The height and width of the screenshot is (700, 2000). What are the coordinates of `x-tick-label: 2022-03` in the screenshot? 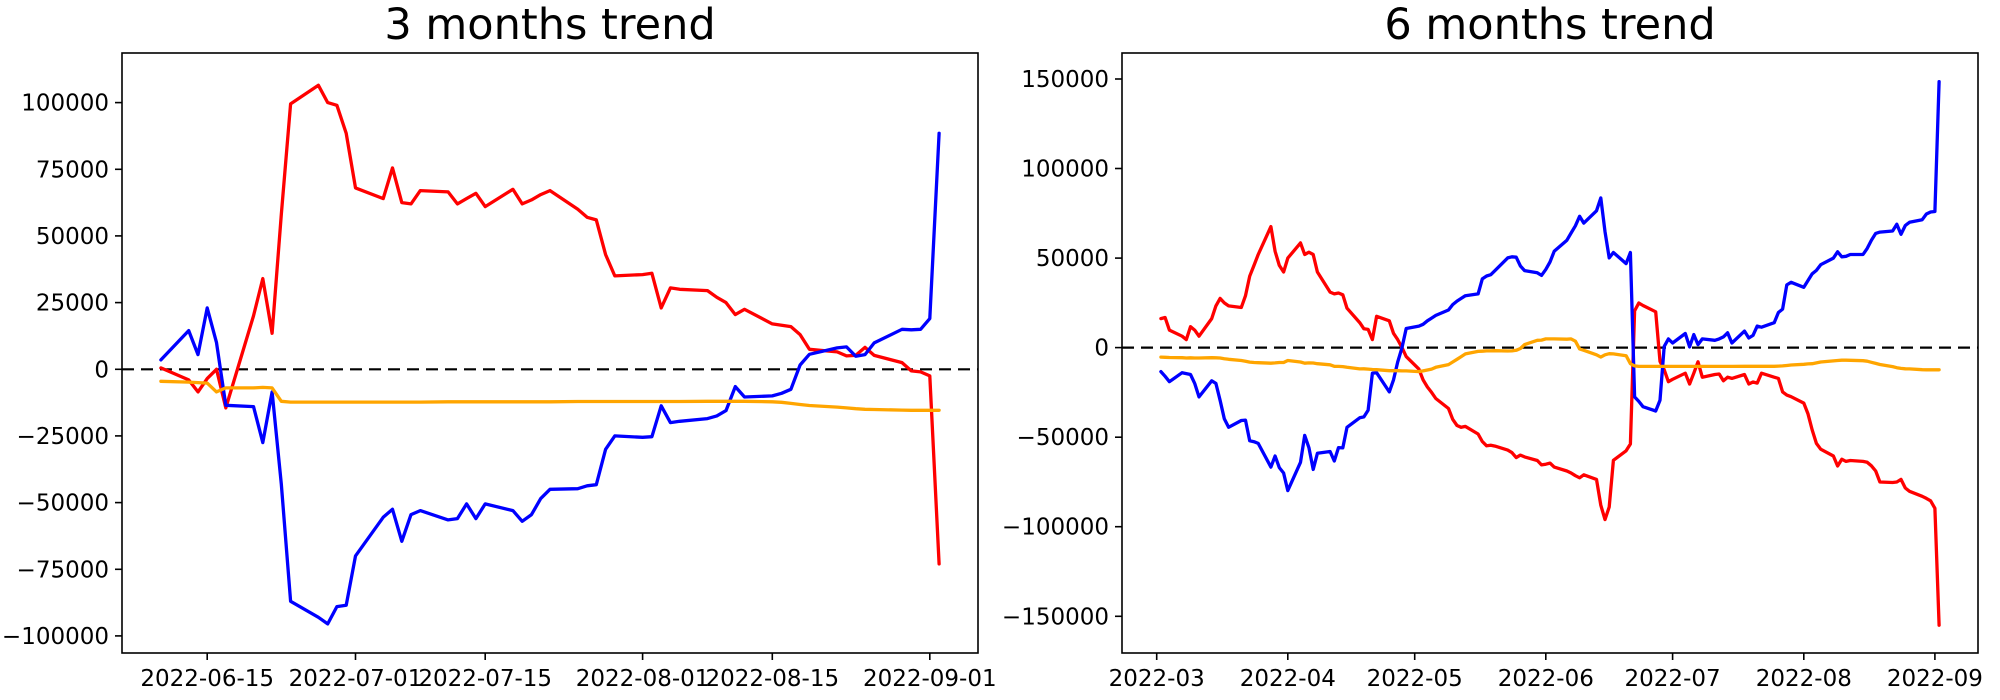 It's located at (1157, 679).